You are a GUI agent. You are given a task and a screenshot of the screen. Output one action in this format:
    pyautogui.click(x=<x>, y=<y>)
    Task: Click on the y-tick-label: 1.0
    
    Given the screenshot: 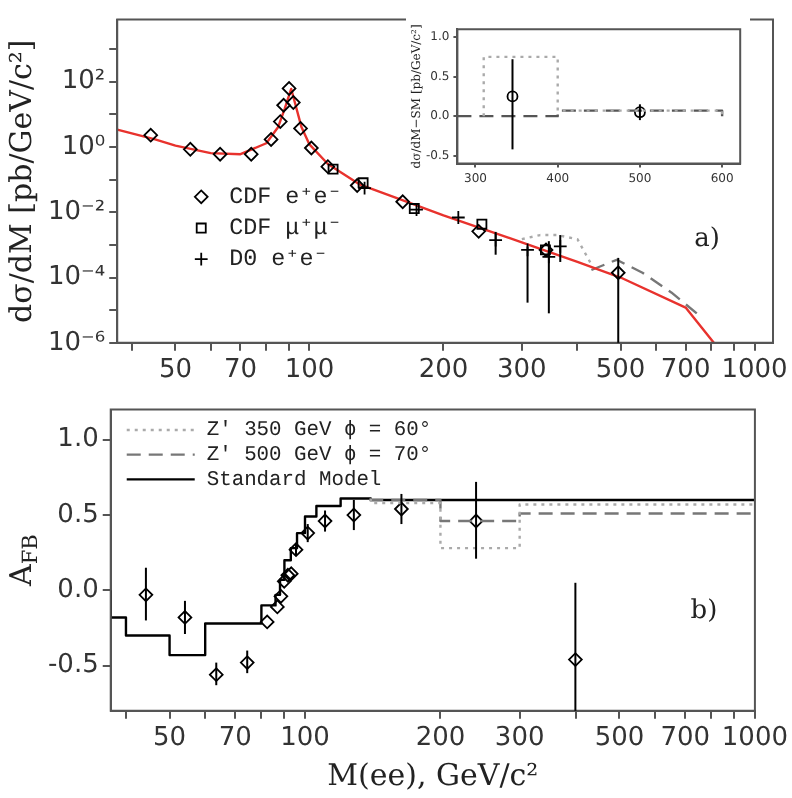 What is the action you would take?
    pyautogui.click(x=78, y=439)
    